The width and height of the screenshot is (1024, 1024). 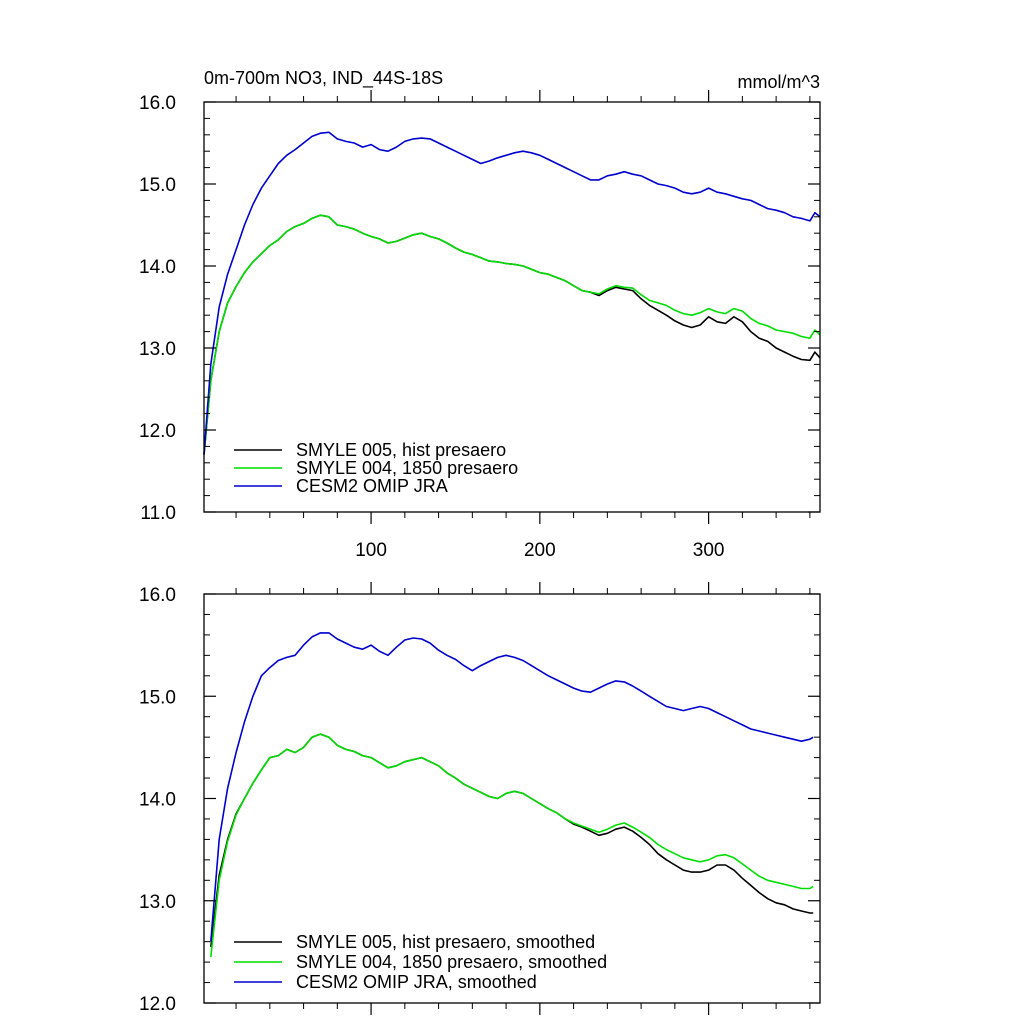 I want to click on top-x-tick-label: 200, so click(x=540, y=550).